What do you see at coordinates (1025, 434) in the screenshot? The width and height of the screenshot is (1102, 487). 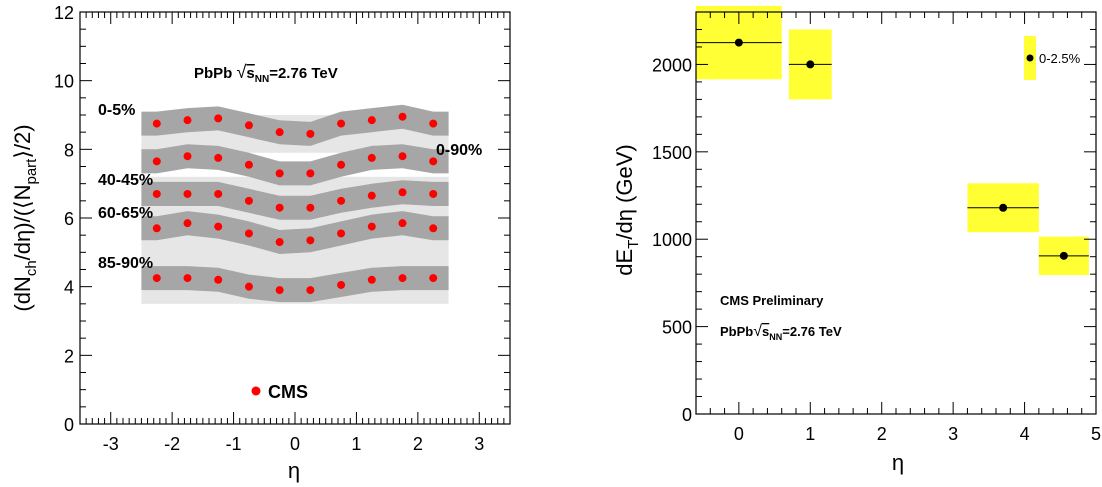 I see `x-tick-label: 4` at bounding box center [1025, 434].